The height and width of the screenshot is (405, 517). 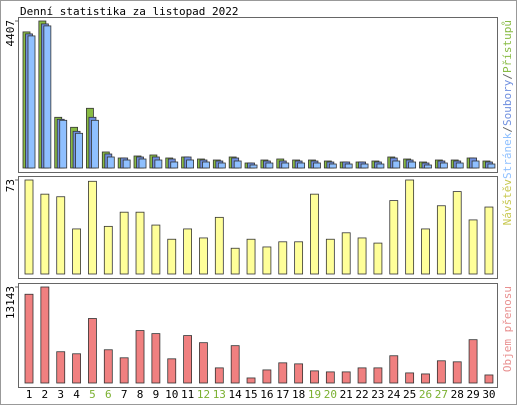 What do you see at coordinates (10, 302) in the screenshot?
I see `y-tick-label: 13143` at bounding box center [10, 302].